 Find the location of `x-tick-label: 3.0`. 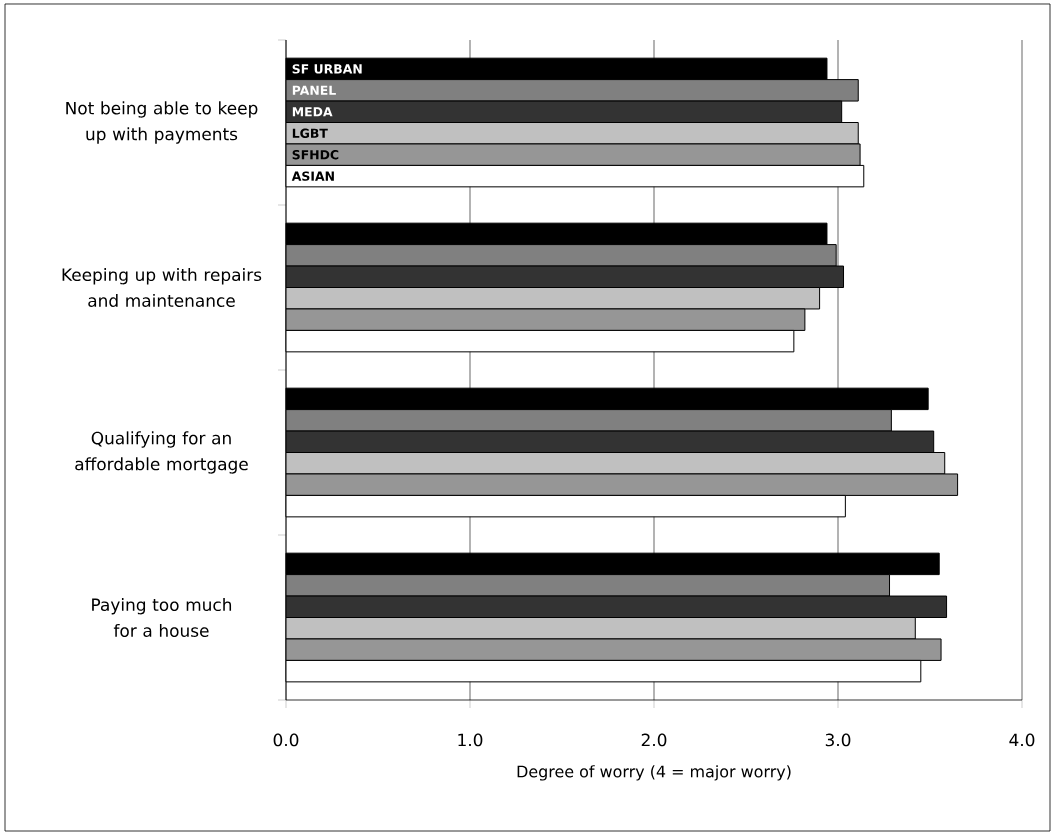

x-tick-label: 3.0 is located at coordinates (838, 740).